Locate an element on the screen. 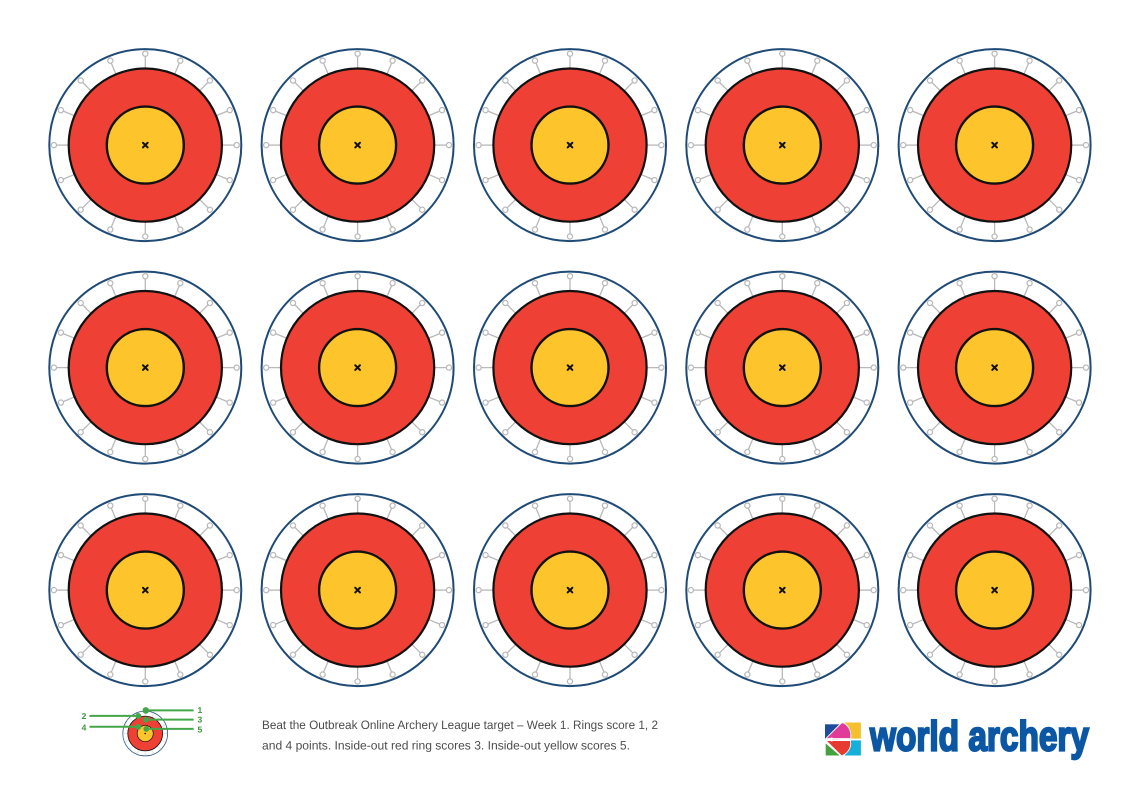 Image resolution: width=1140 pixels, height=806 pixels. svg-text: world archery is located at coordinates (979, 736).